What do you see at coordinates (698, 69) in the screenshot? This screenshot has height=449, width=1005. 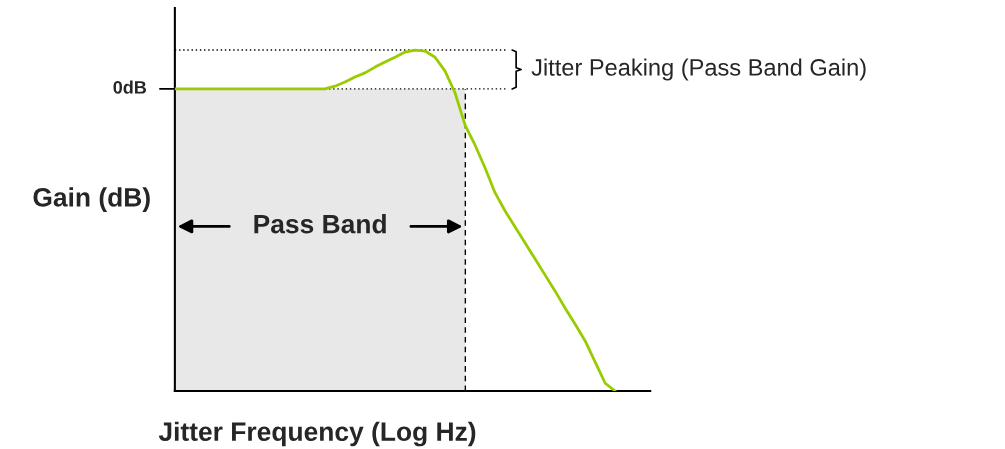 I see `annotation: Jitter Peaking (Pass Band Gain)` at bounding box center [698, 69].